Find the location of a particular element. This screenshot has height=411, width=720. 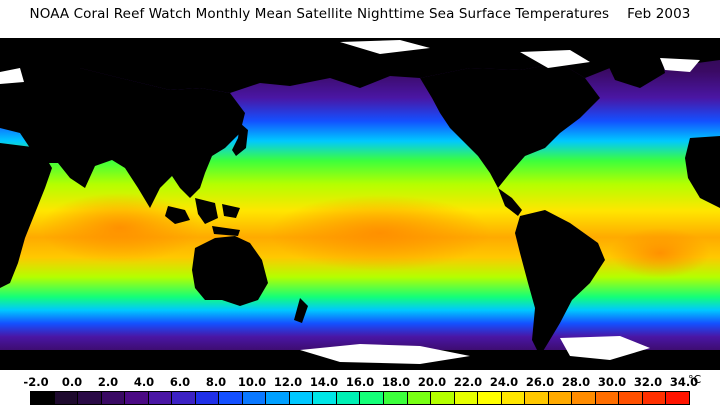

land-central-america is located at coordinates (510, 202).